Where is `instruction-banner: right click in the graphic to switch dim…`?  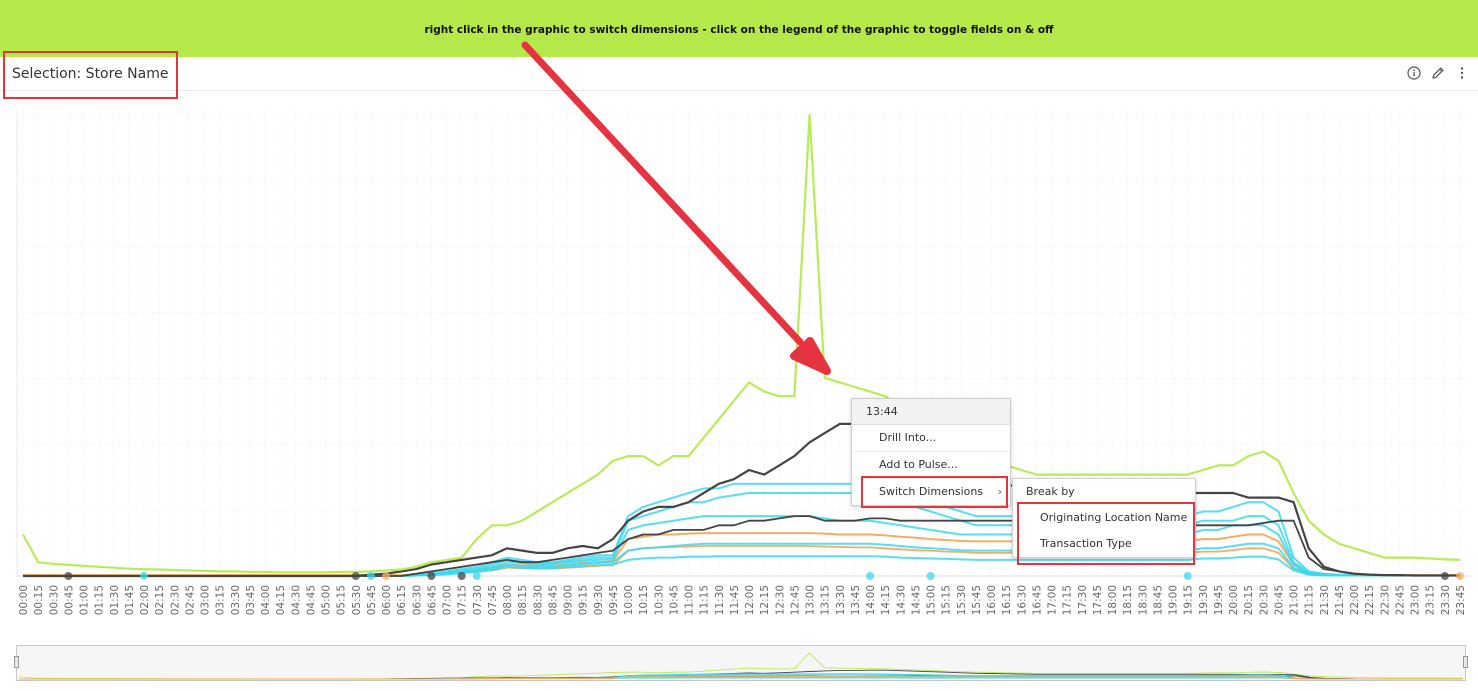 instruction-banner: right click in the graphic to switch dim… is located at coordinates (739, 28).